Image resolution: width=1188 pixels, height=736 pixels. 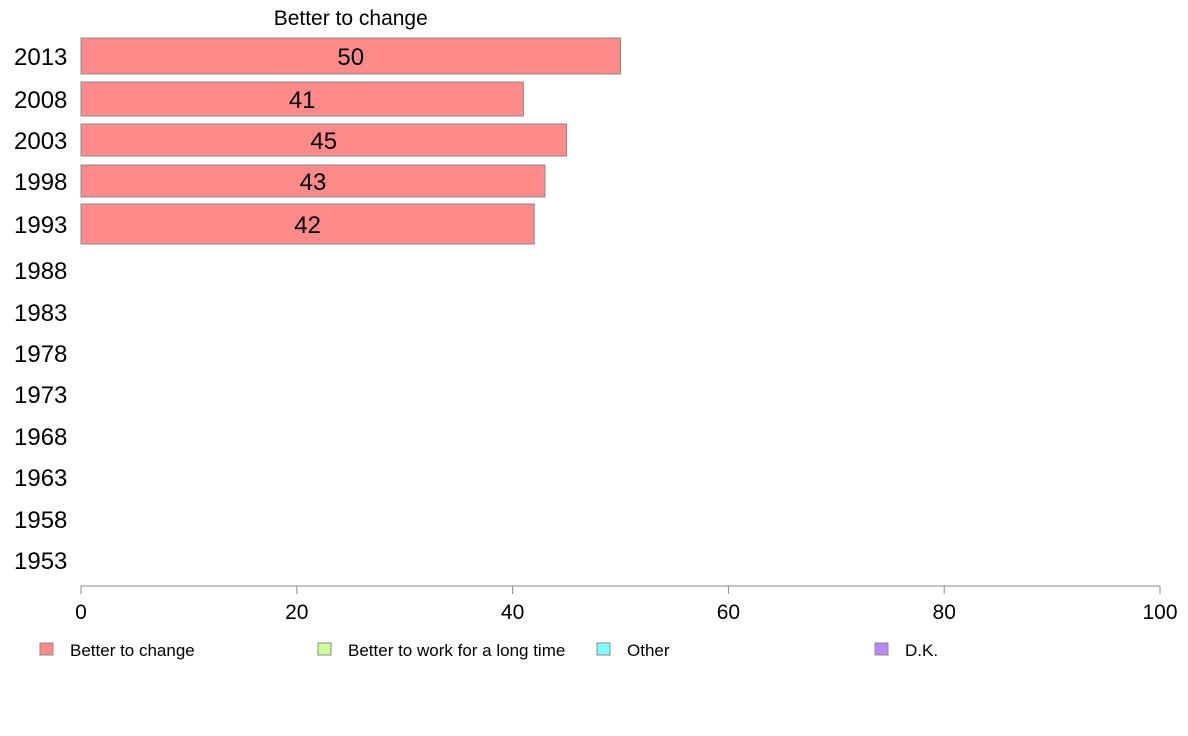 What do you see at coordinates (351, 18) in the screenshot?
I see `series-title: Better to change` at bounding box center [351, 18].